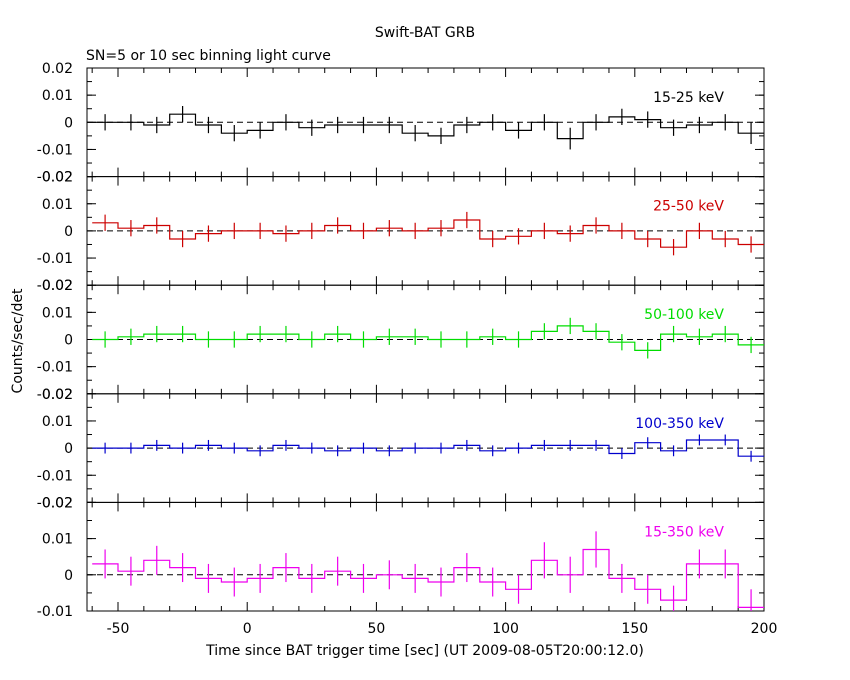  Describe the element at coordinates (688, 98) in the screenshot. I see `band-label: 15-25 keV` at that location.